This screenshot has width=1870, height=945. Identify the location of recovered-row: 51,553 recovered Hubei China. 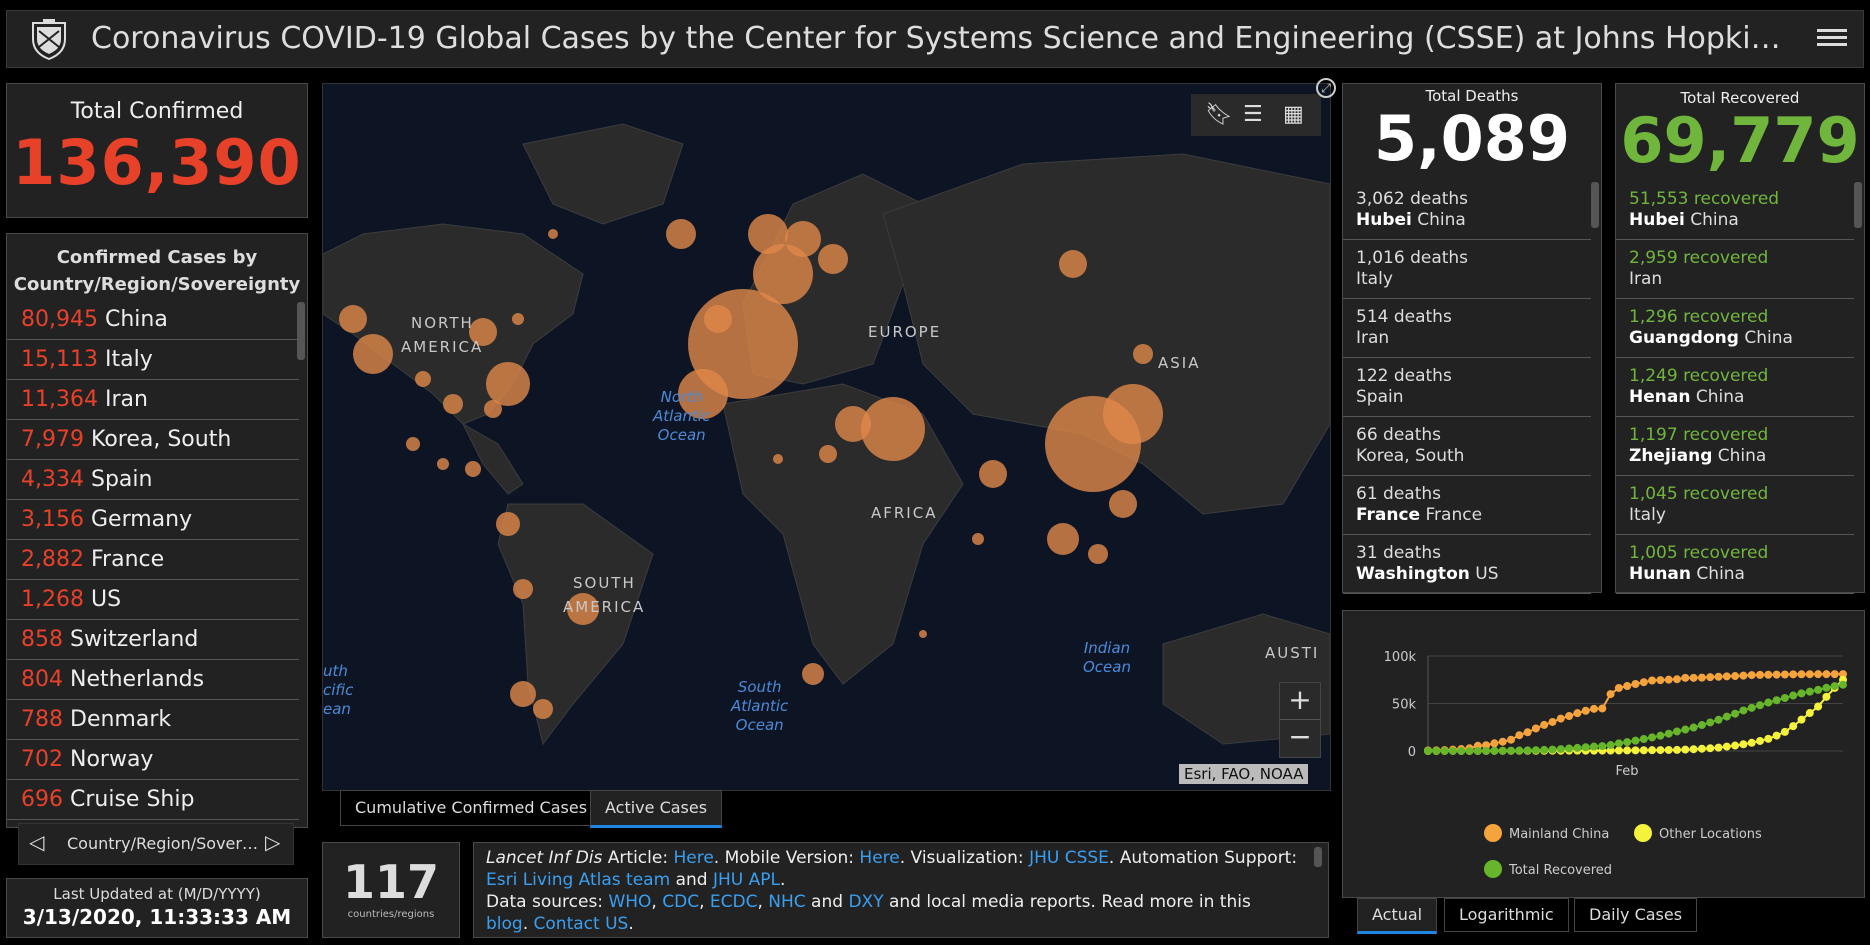
(1735, 210).